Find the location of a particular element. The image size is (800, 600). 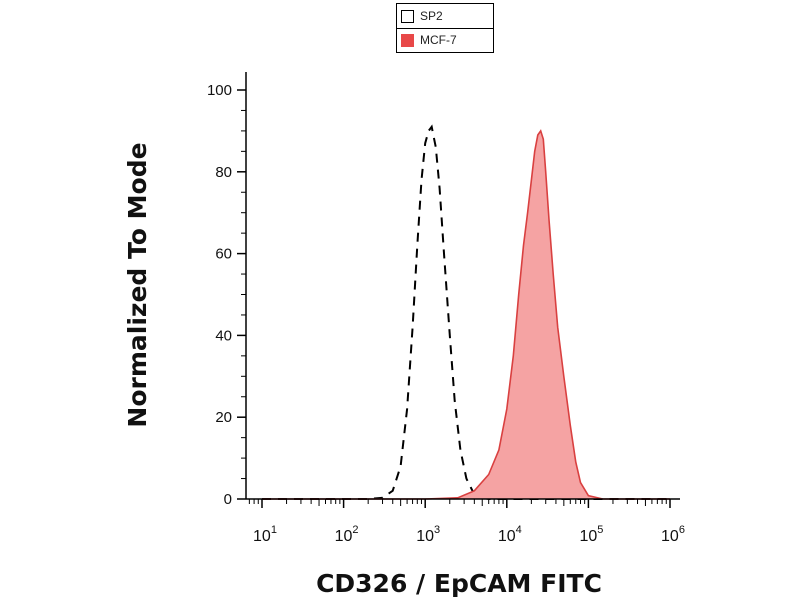

legend-label-sp2: SP2 is located at coordinates (431, 16).